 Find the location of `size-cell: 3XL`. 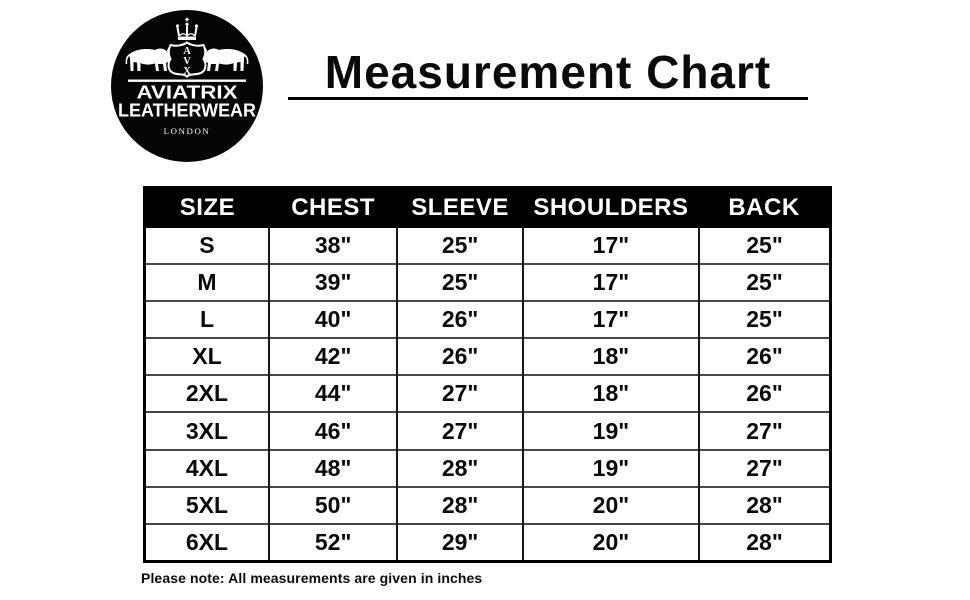

size-cell: 3XL is located at coordinates (206, 430).